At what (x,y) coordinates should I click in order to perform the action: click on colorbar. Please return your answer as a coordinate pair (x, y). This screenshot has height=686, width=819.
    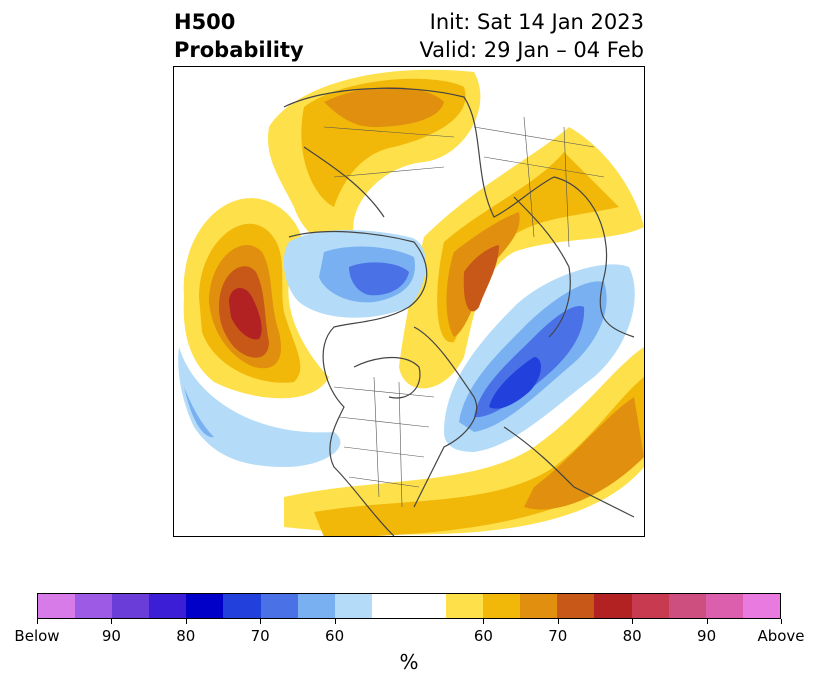
    Looking at the image, I should click on (409, 606).